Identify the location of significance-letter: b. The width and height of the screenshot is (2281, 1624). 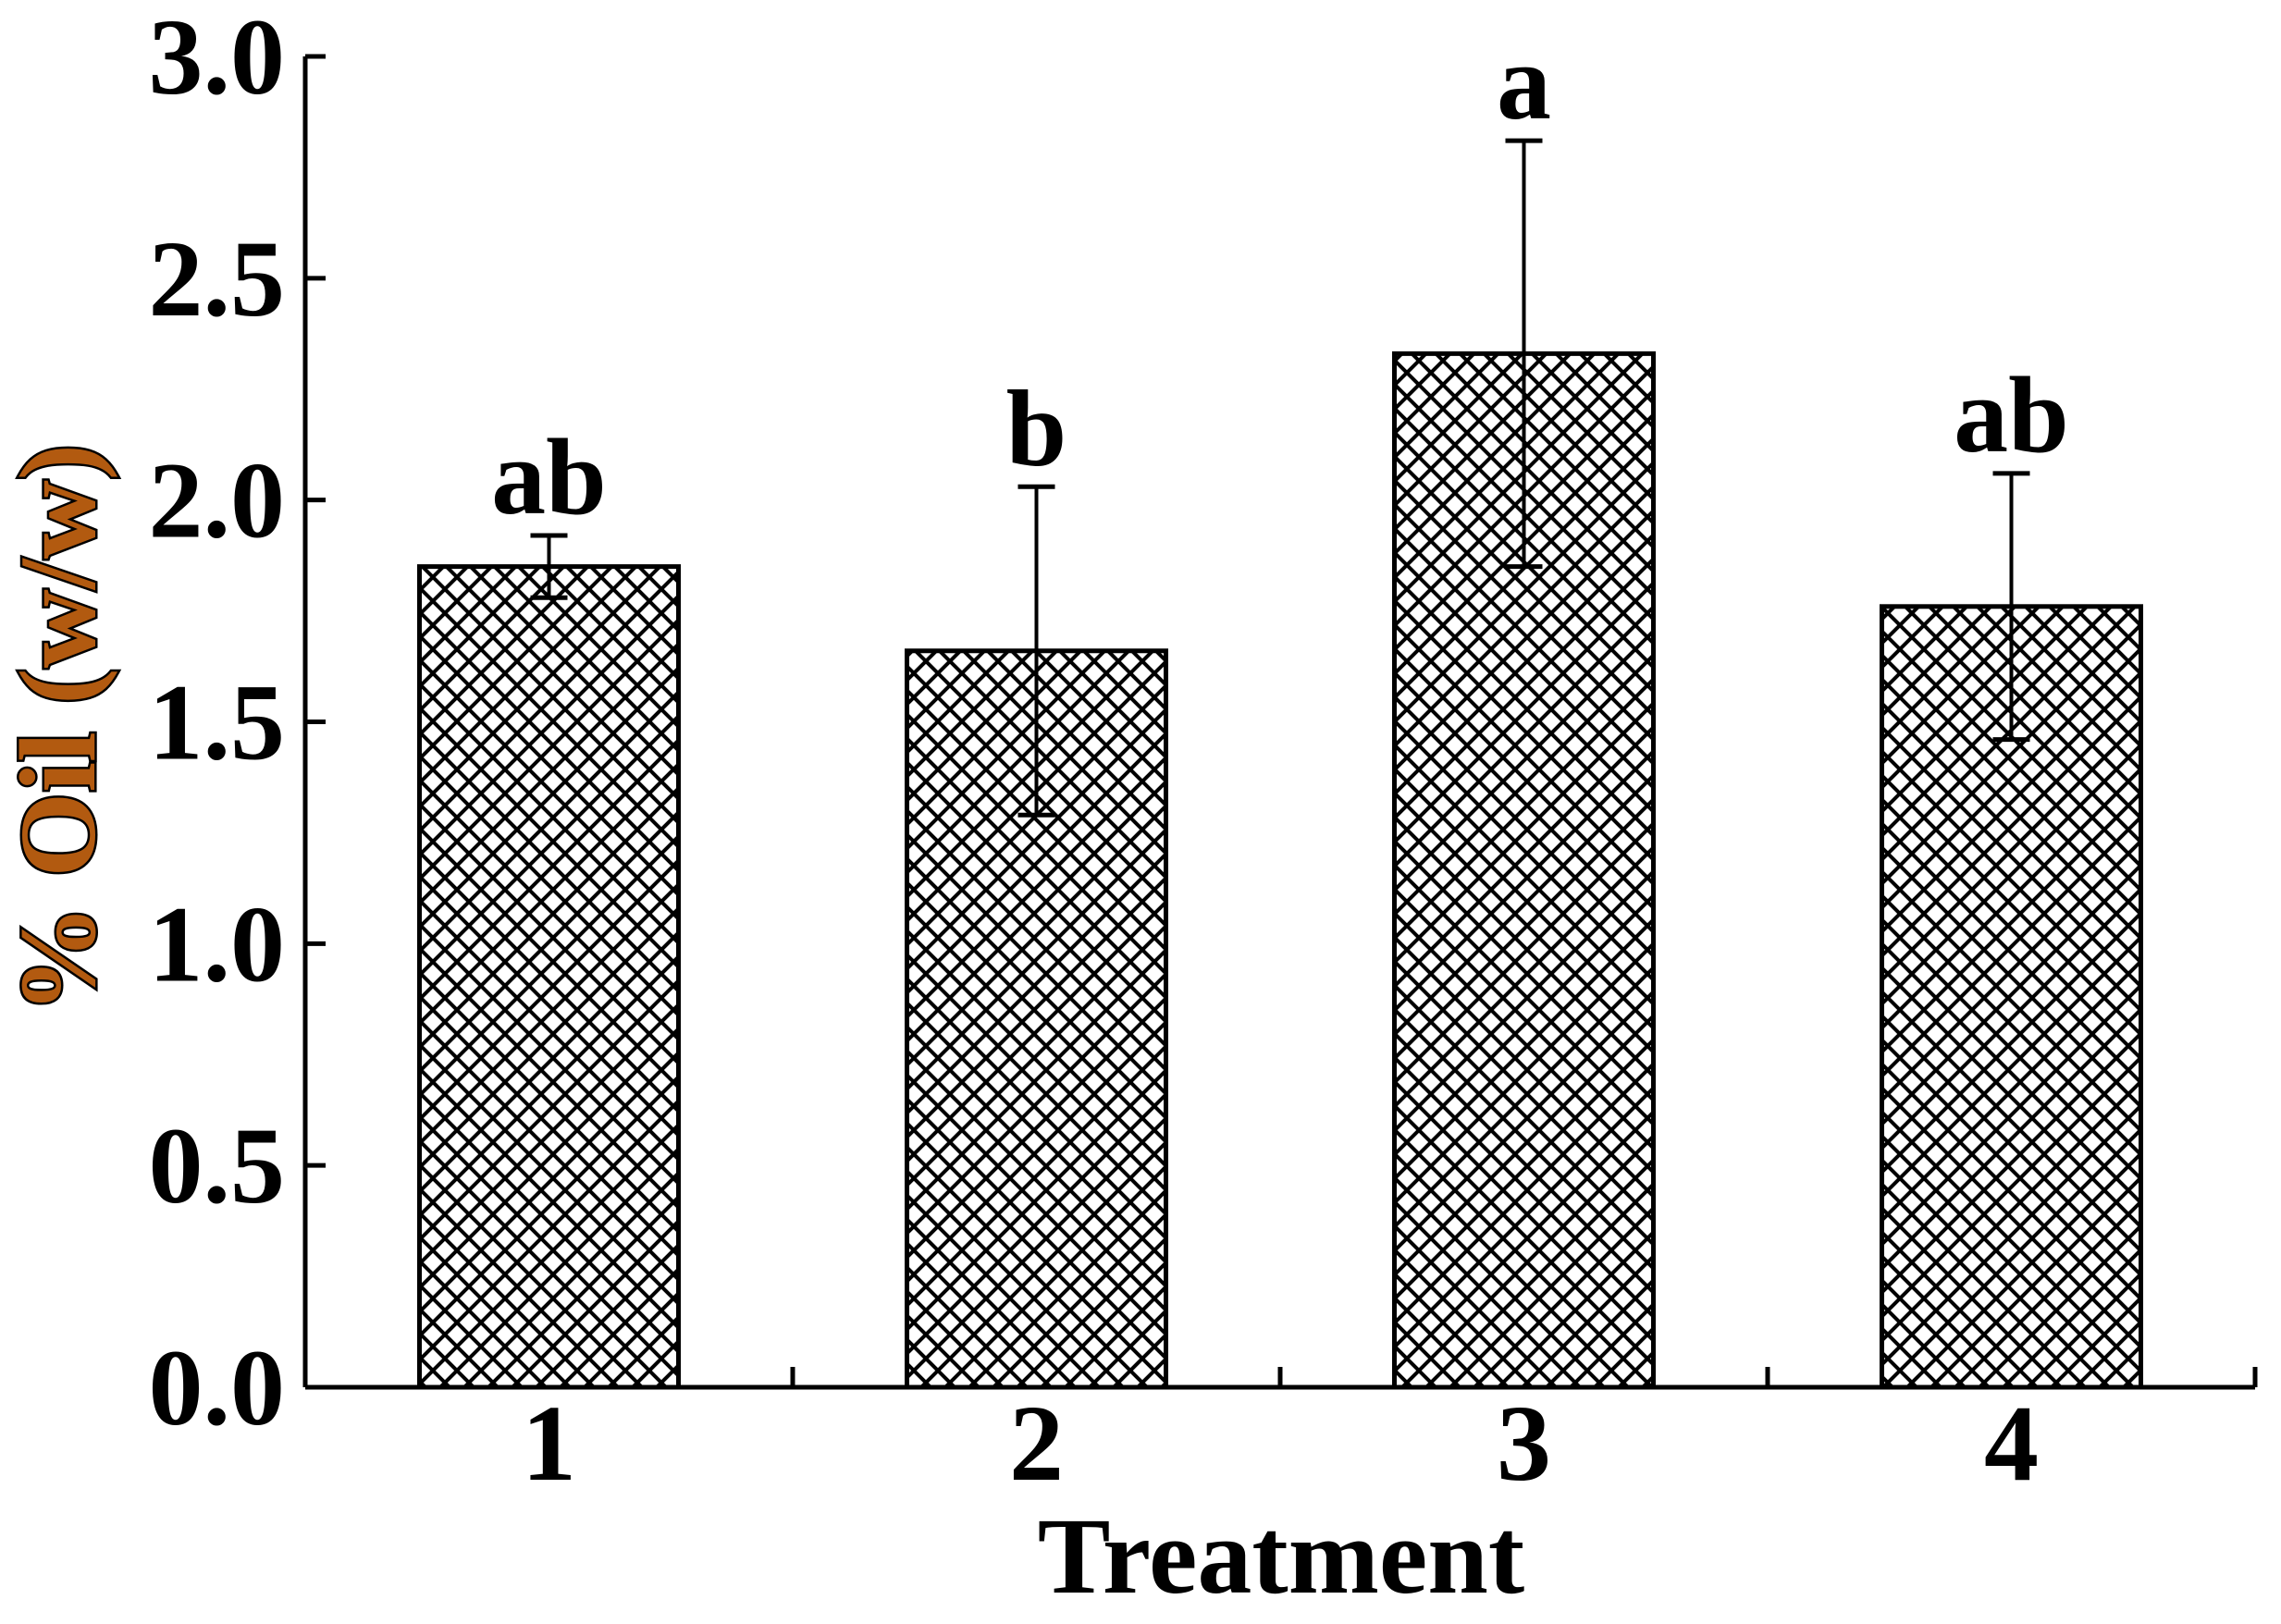
(1036, 427).